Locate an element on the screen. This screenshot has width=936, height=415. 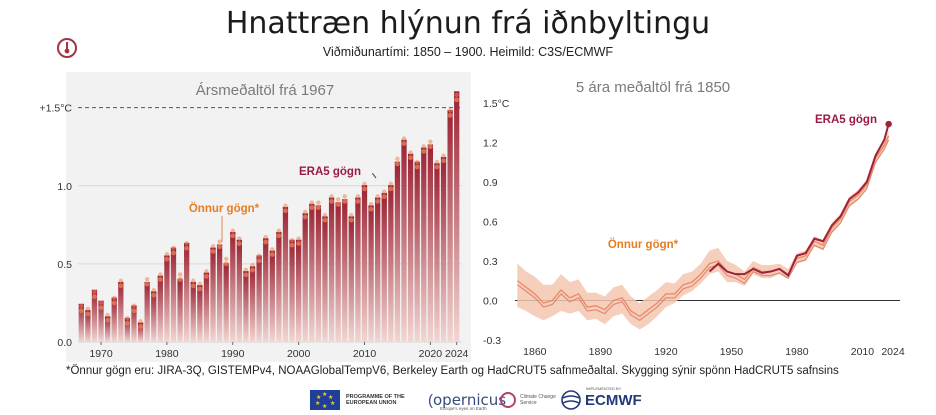
right-x-tick-label: 1860 is located at coordinates (535, 352).